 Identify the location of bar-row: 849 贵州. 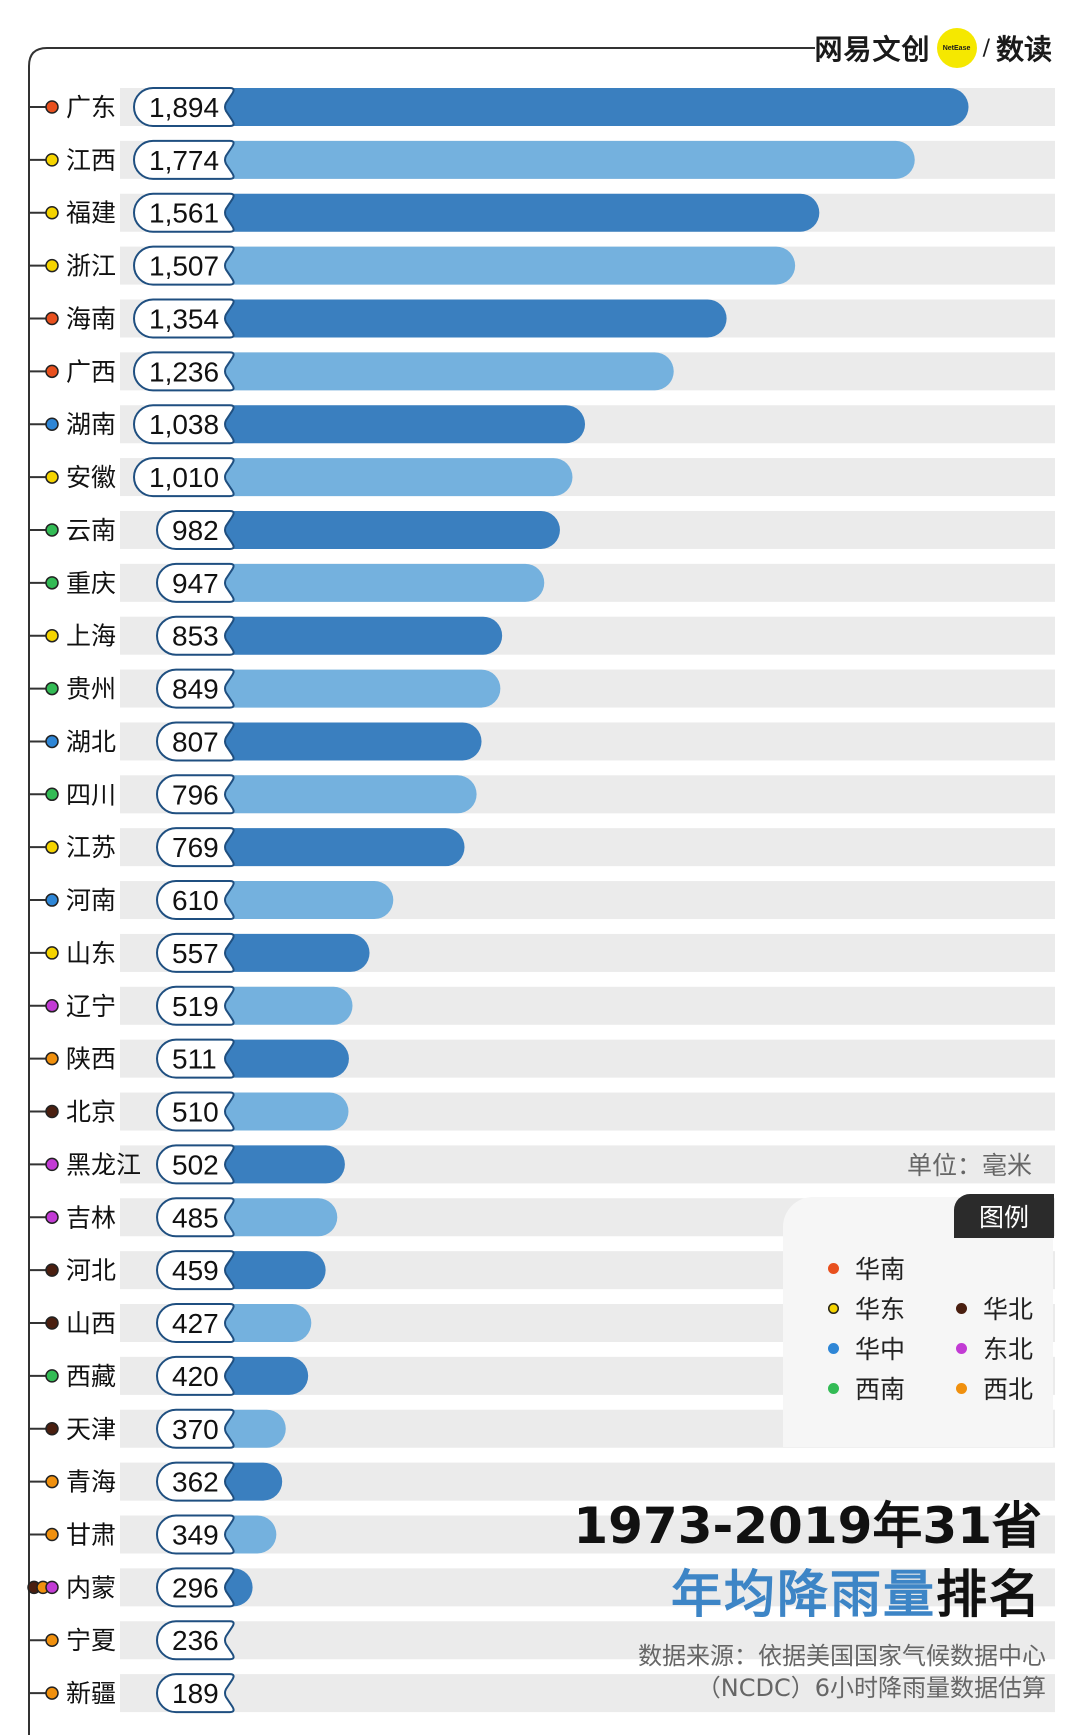
(542, 688).